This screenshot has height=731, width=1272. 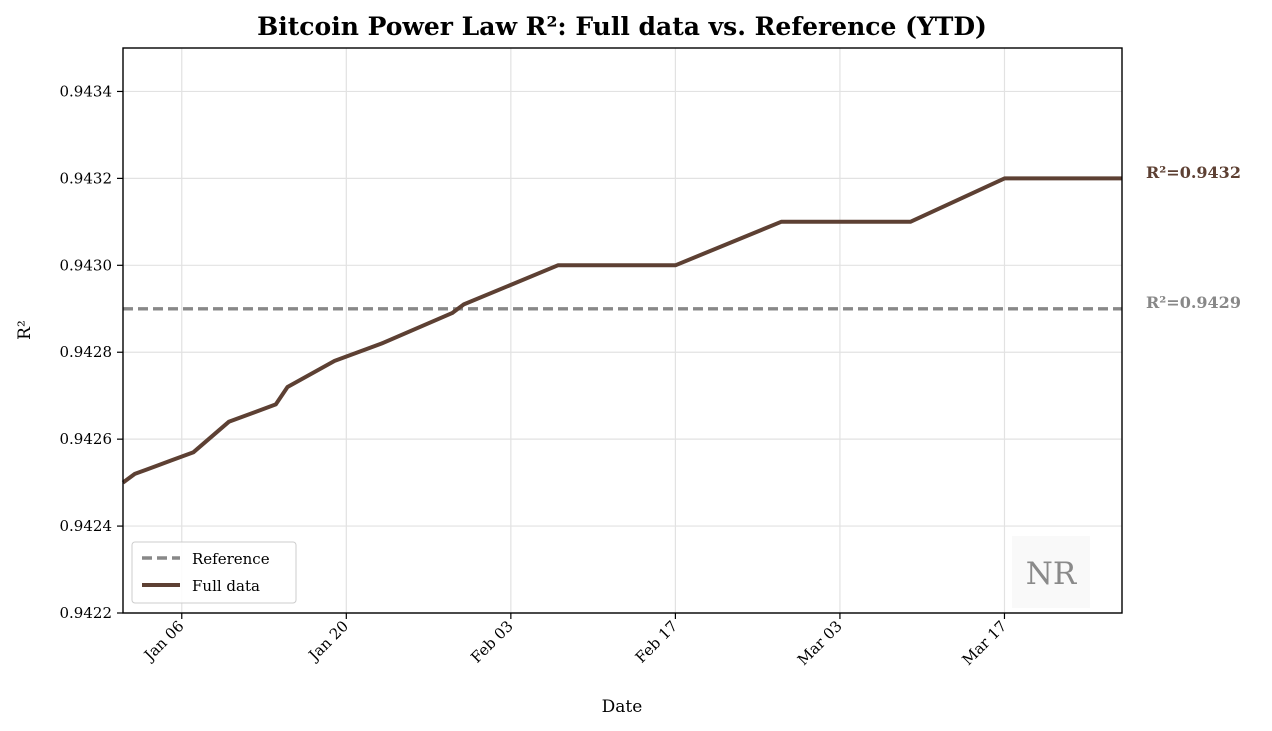 I want to click on y-tick-label: 0.9422, so click(x=86, y=613).